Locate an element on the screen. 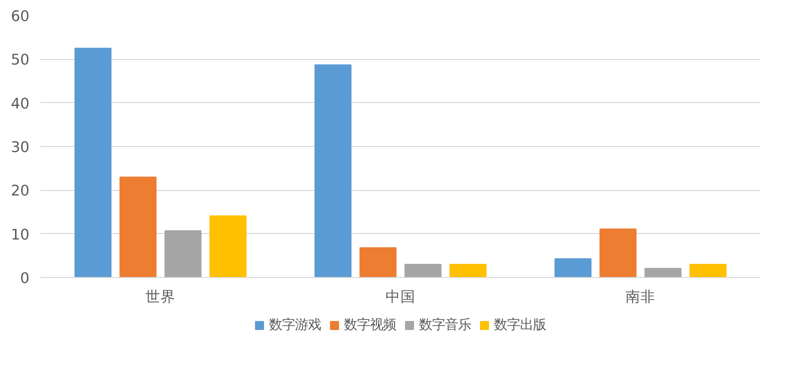  legend-label: 数字出版 is located at coordinates (520, 325).